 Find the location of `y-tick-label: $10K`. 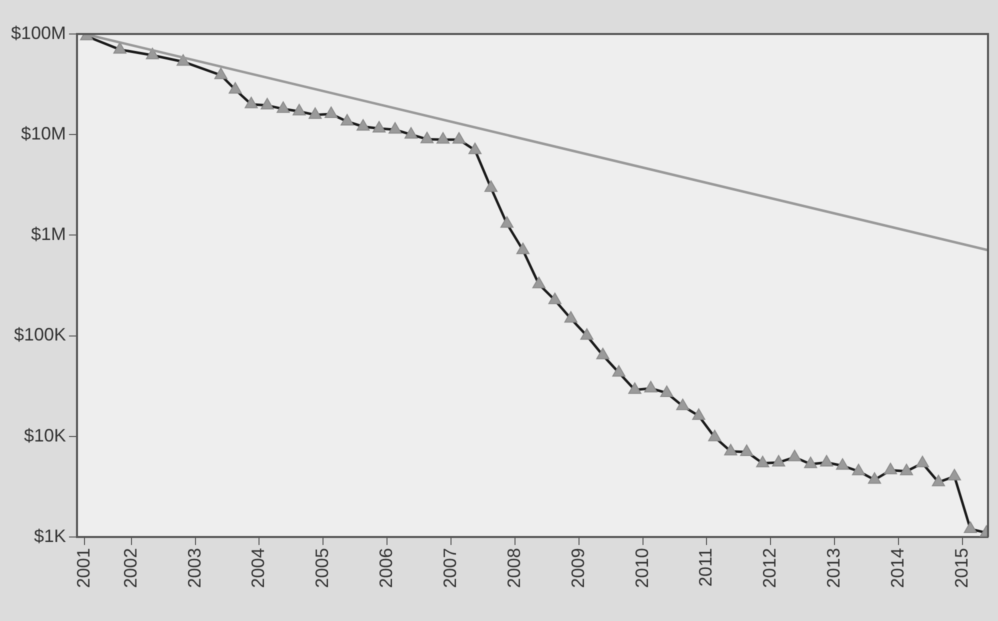

y-tick-label: $10K is located at coordinates (45, 435).